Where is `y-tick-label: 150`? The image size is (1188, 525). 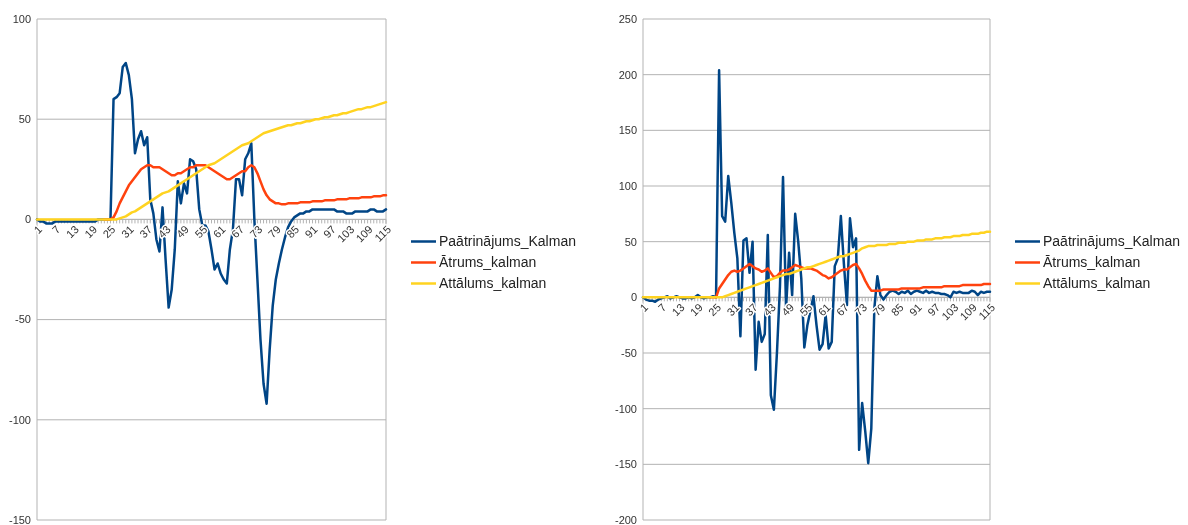 y-tick-label: 150 is located at coordinates (627, 130).